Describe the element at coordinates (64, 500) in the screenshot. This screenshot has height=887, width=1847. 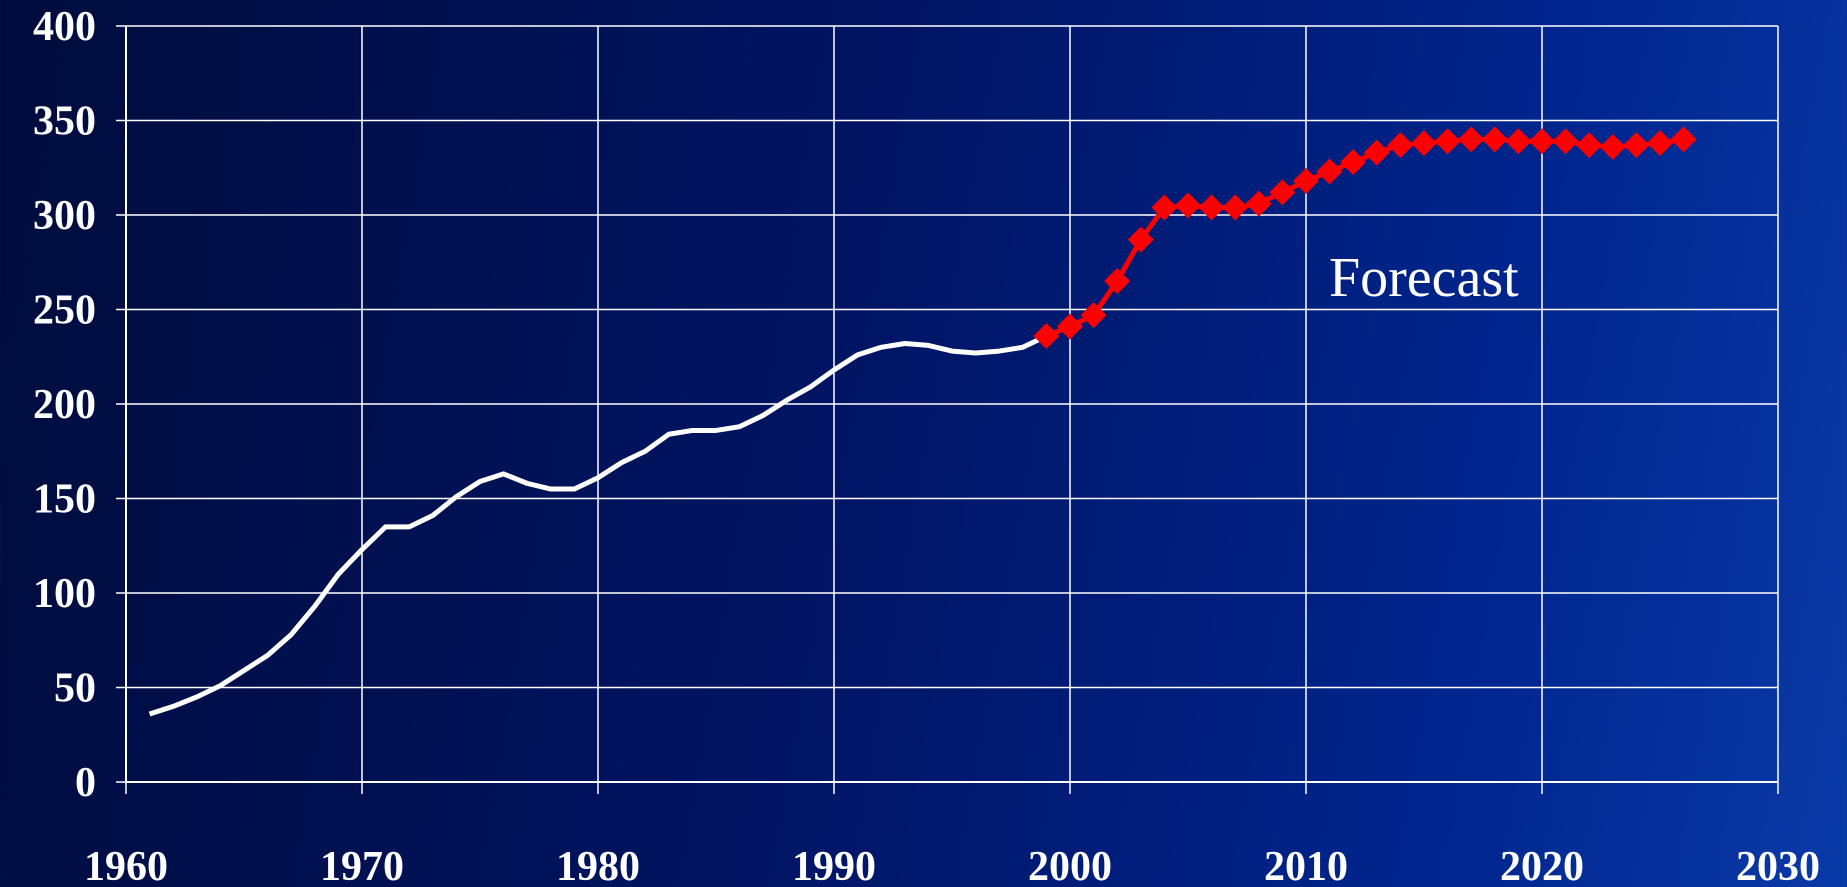
I see `y-tick-label: 150` at that location.